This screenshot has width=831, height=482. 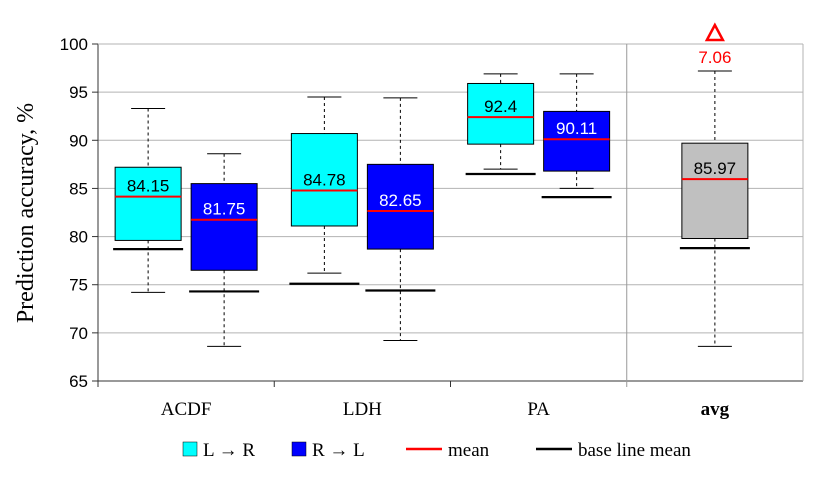 I want to click on mean-value-label: 85.97, so click(x=715, y=168).